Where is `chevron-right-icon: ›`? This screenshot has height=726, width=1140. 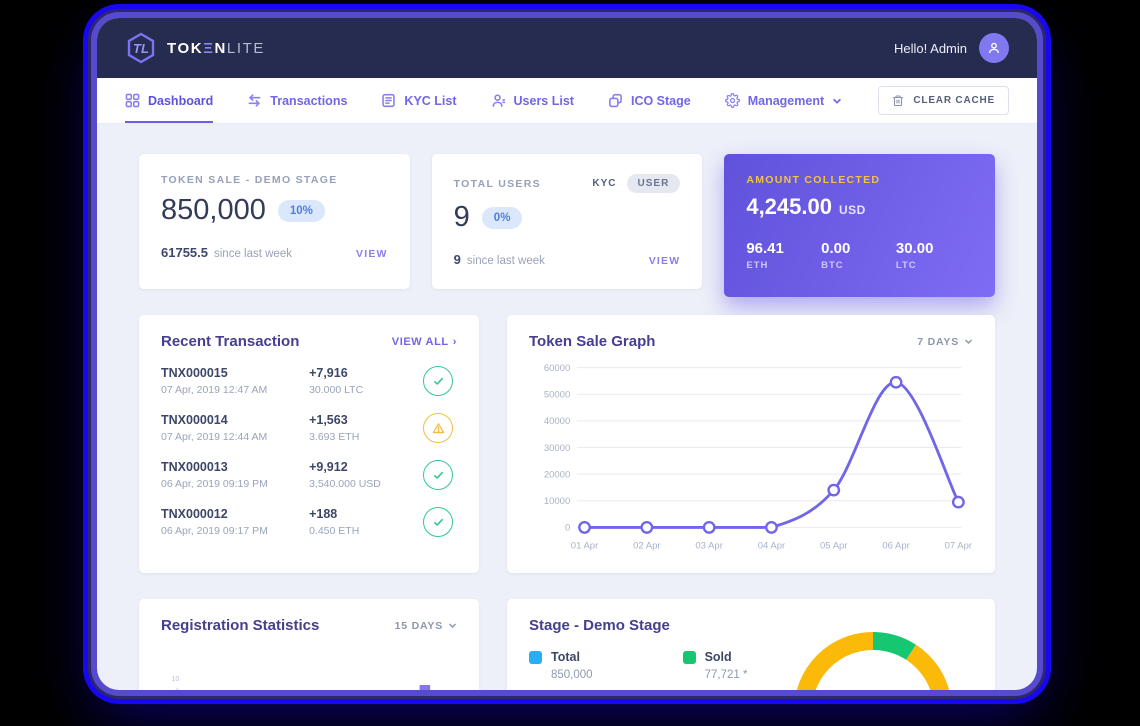
chevron-right-icon: › is located at coordinates (454, 341).